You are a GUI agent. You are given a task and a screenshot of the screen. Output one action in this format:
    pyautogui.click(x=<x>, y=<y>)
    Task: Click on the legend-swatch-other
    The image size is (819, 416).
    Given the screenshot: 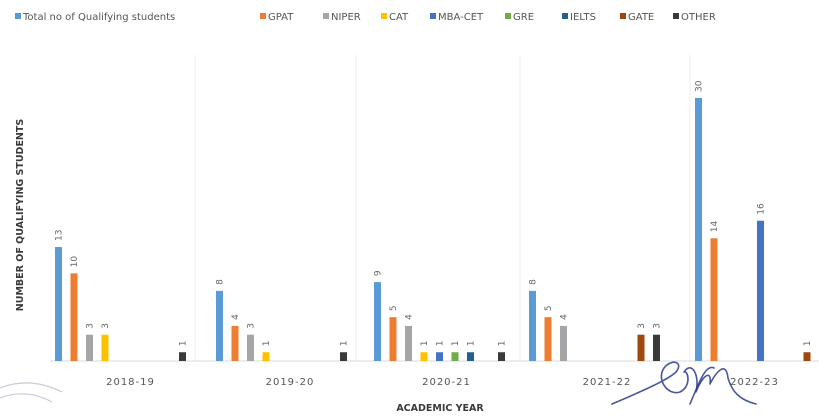 What is the action you would take?
    pyautogui.click(x=676, y=16)
    